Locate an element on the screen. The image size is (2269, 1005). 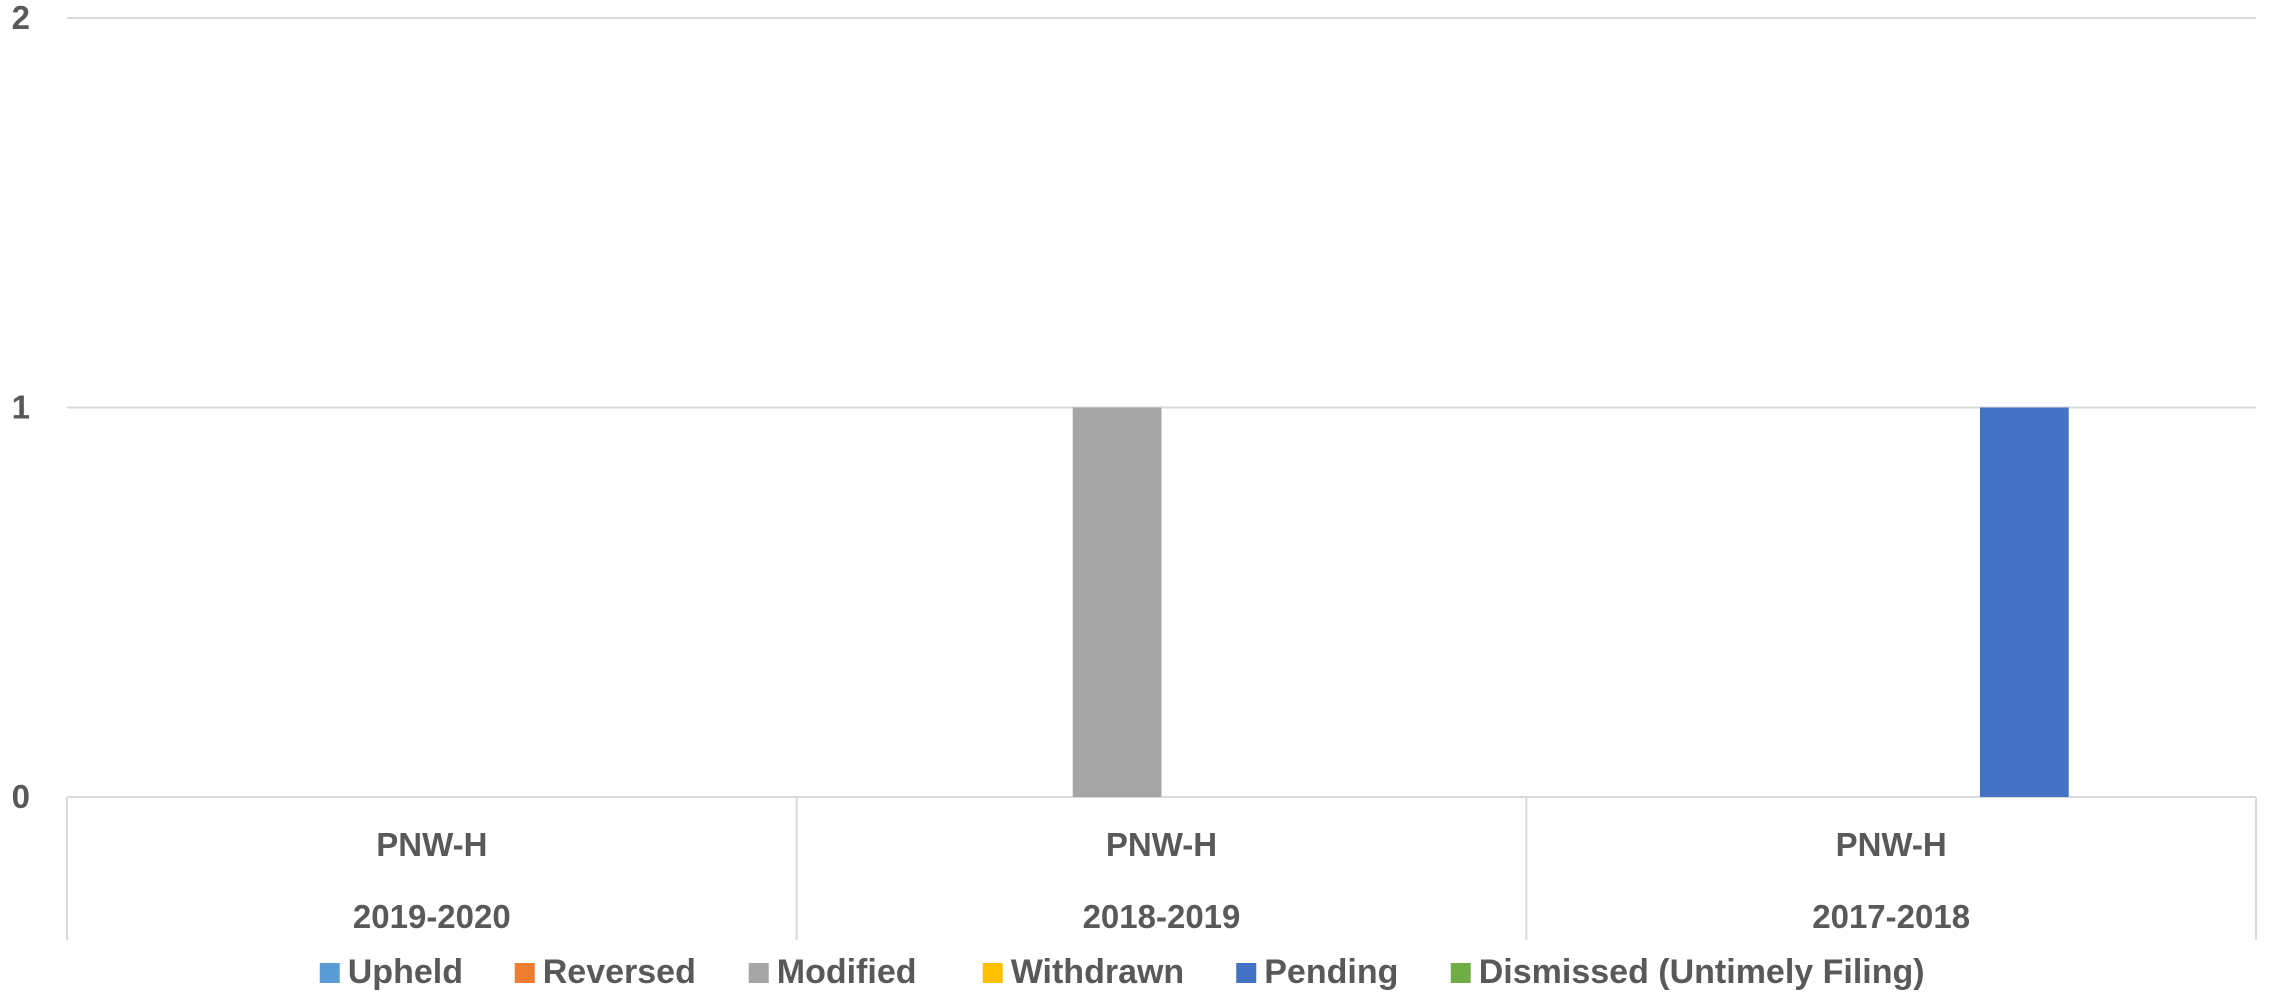
y-tick-label: 2 is located at coordinates (21, 18).